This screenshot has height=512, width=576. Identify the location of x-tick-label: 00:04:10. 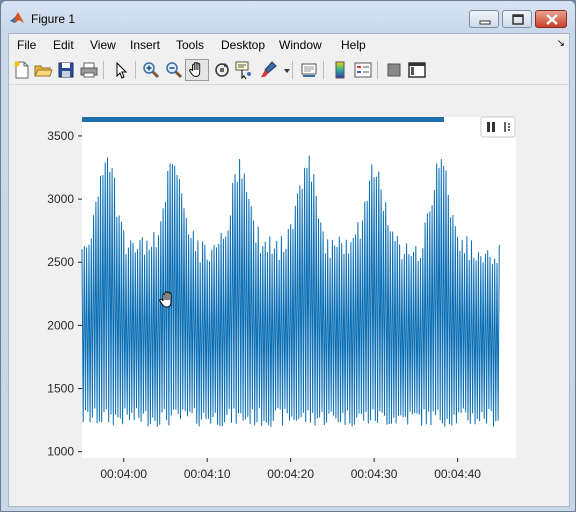
(207, 474).